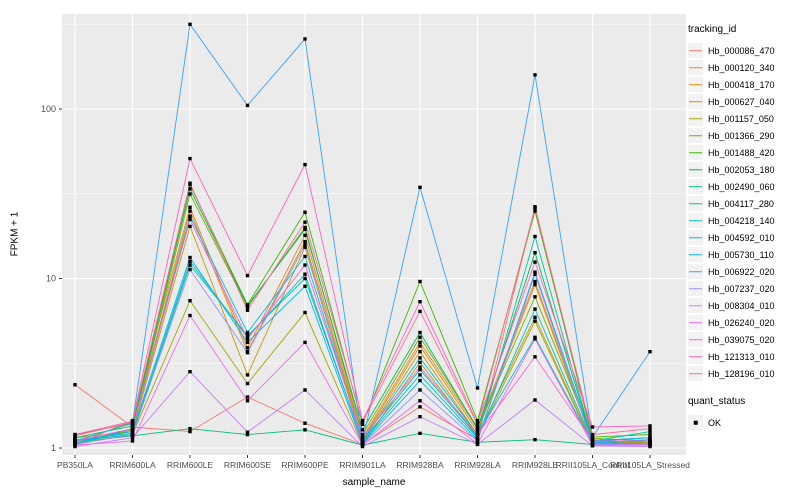 This screenshot has width=800, height=500. Describe the element at coordinates (741, 322) in the screenshot. I see `legend-label: Hb_026240_020` at that location.